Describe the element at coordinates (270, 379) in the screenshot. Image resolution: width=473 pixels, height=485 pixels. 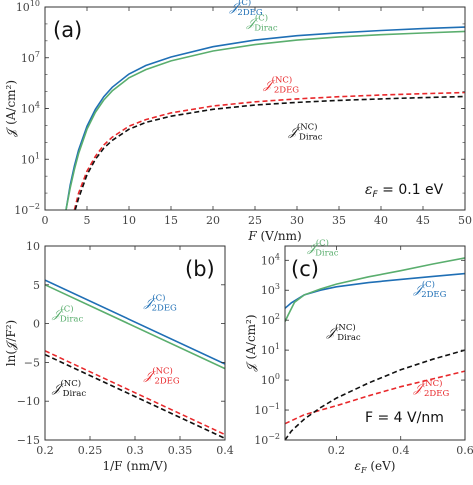
I see `y-tick-label-2-2: 10⁰` at that location.